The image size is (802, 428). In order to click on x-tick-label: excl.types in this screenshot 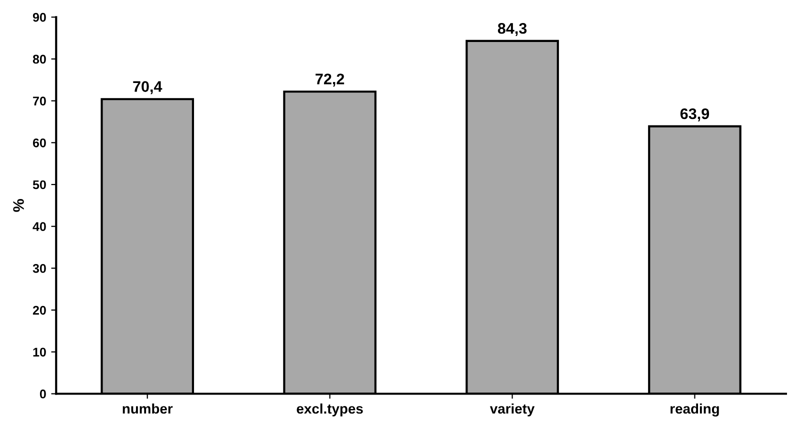, I will do `click(329, 409)`.